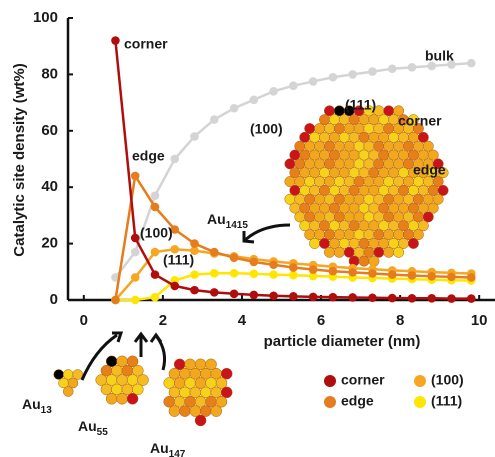 The image size is (495, 457). I want to click on particle-sub: 55, so click(103, 432).